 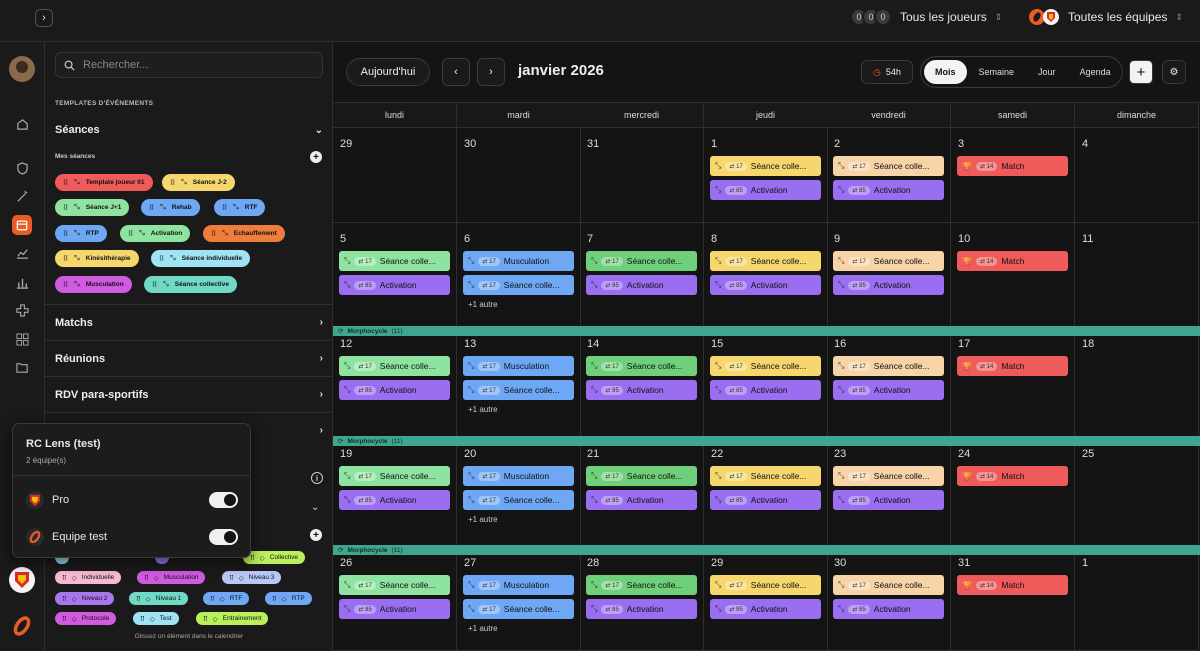 What do you see at coordinates (1013, 599) in the screenshot?
I see `day-cell: 31 🏆 ⇄ 14 Match` at bounding box center [1013, 599].